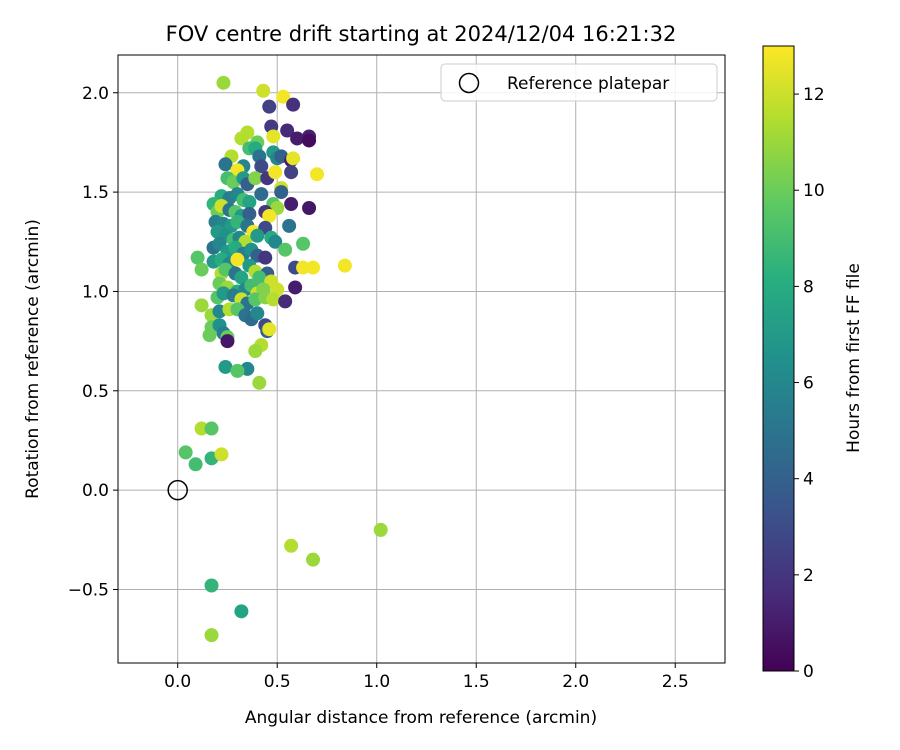 The width and height of the screenshot is (900, 750). What do you see at coordinates (277, 682) in the screenshot?
I see `x-tick-label: 0.5` at bounding box center [277, 682].